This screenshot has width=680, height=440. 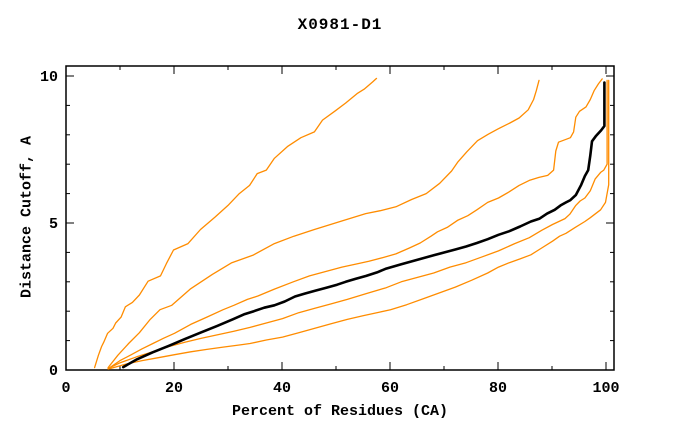 I want to click on x-tick-label: 0, so click(x=65, y=388).